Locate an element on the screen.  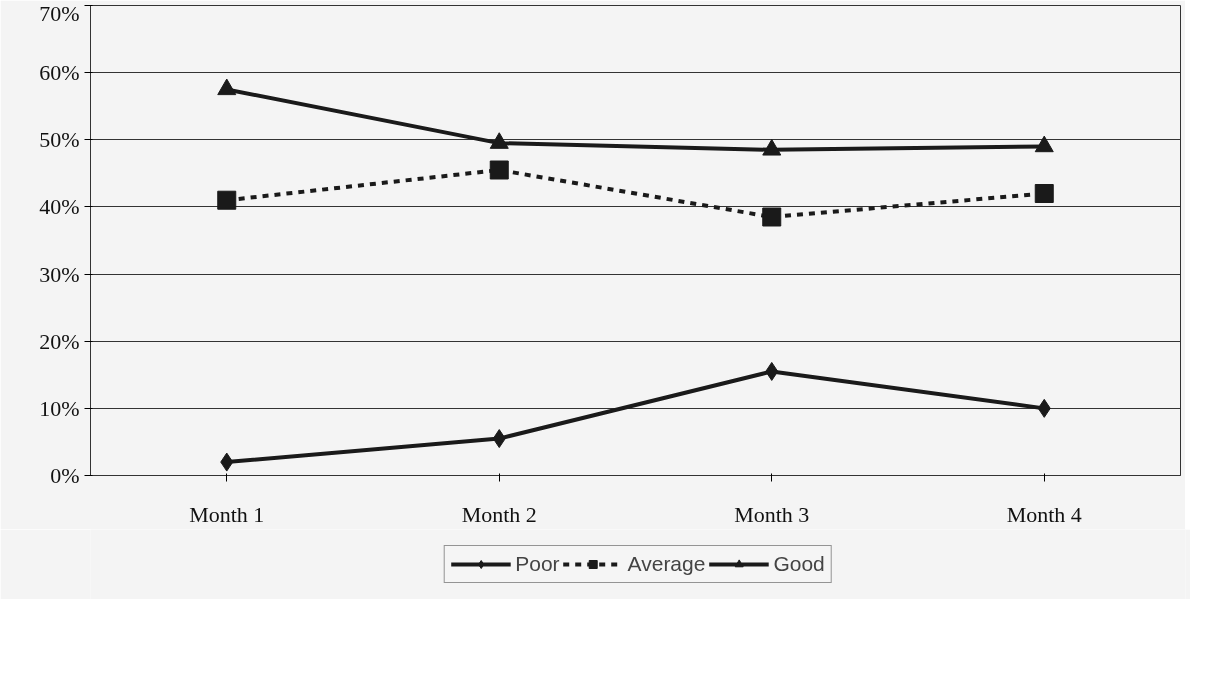
y-tick-label: 30% is located at coordinates (59, 274).